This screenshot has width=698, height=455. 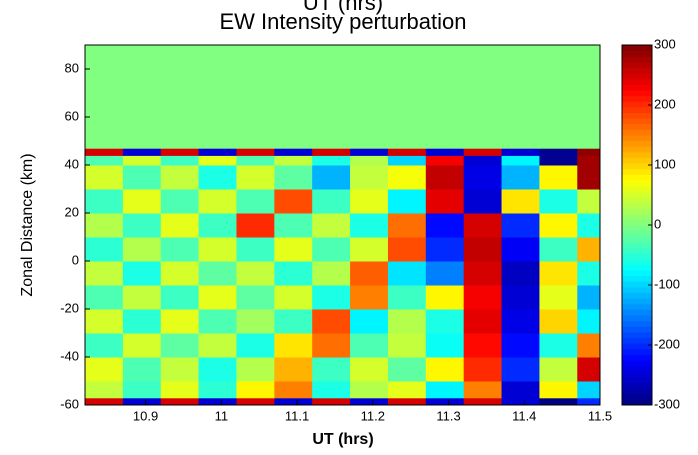 I want to click on x-tick-label: 11.2, so click(x=373, y=415).